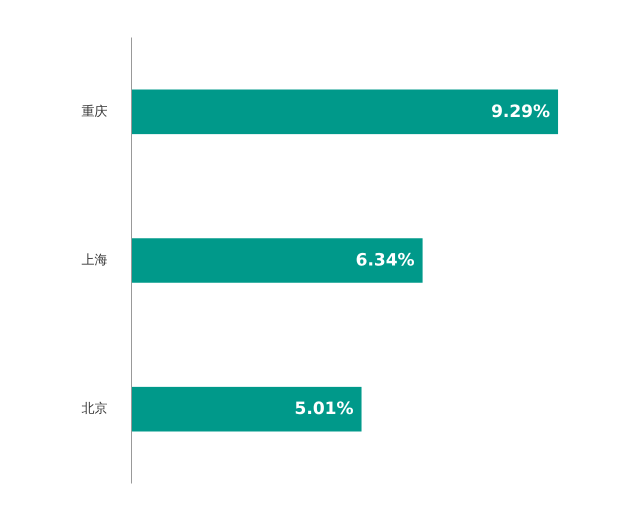  I want to click on data-label: 9.29%, so click(520, 112).